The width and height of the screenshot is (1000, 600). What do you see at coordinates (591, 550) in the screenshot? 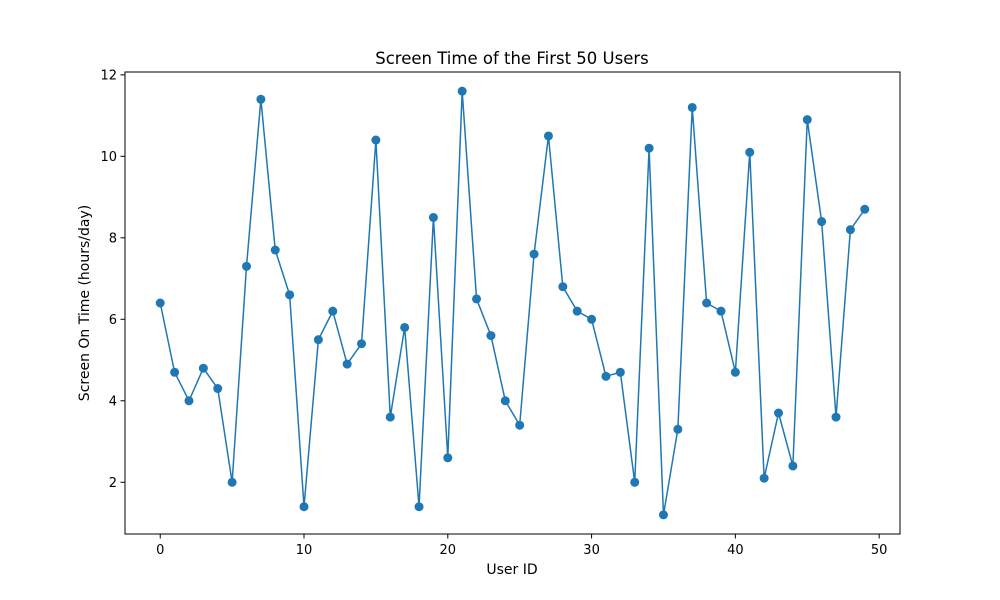
I see `x-tick-label: 30` at bounding box center [591, 550].